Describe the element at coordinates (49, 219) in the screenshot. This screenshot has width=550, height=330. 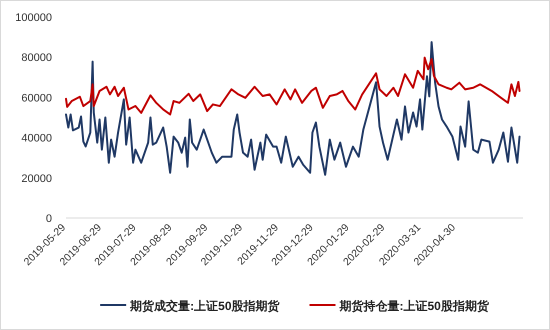
I see `y-tick-label: 0` at that location.